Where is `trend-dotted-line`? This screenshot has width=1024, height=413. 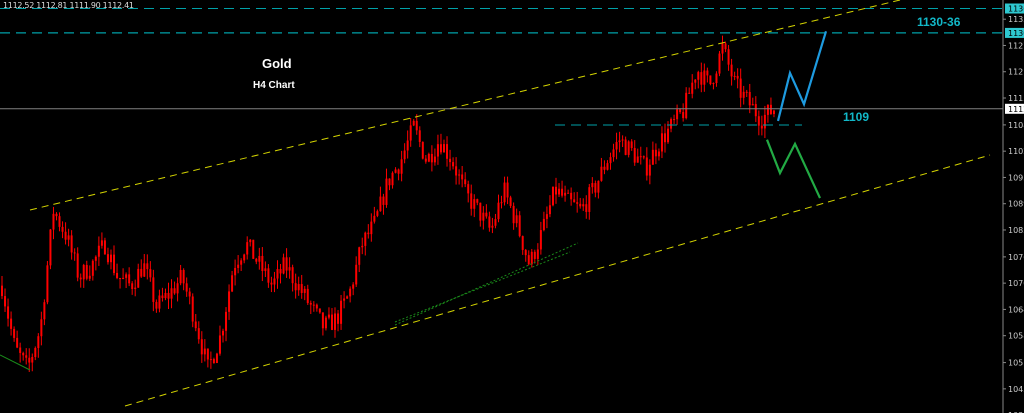 trend-dotted-line is located at coordinates (486, 284).